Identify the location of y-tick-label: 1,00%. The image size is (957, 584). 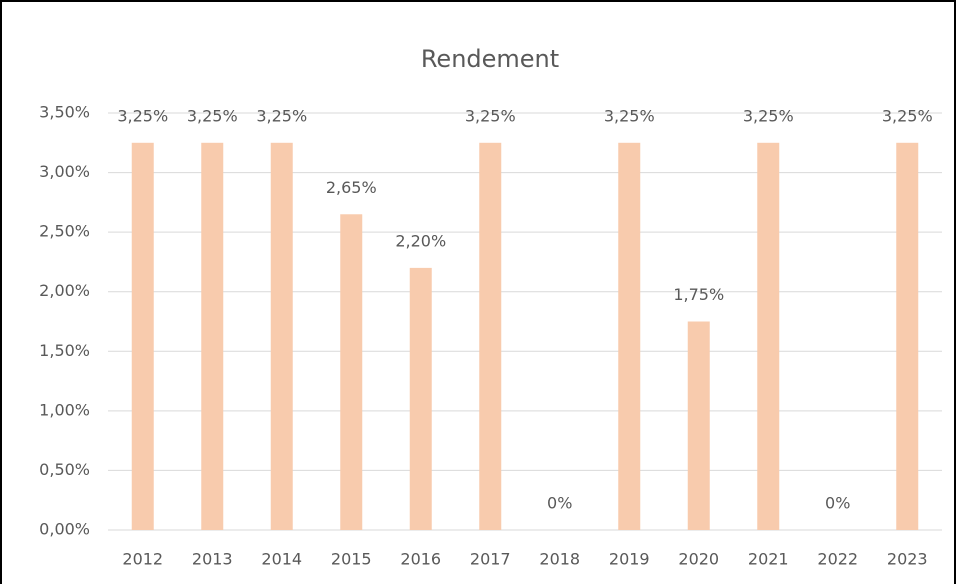
(64, 409).